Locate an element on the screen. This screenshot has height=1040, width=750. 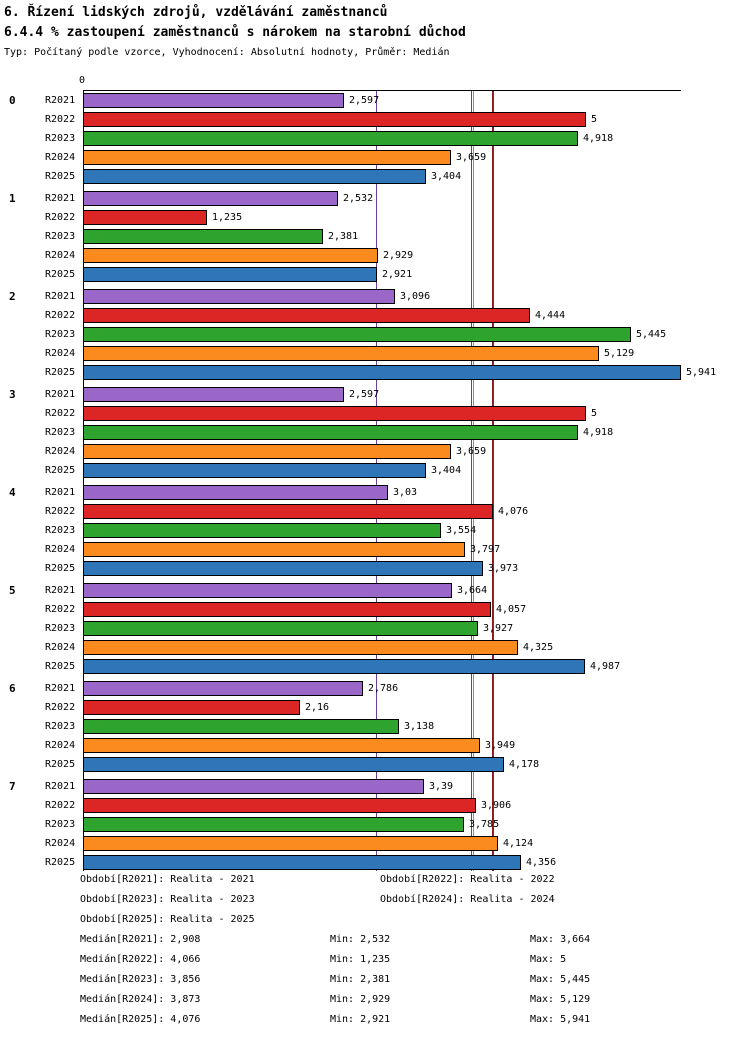
bar-track: 3,949 is located at coordinates (416, 745).